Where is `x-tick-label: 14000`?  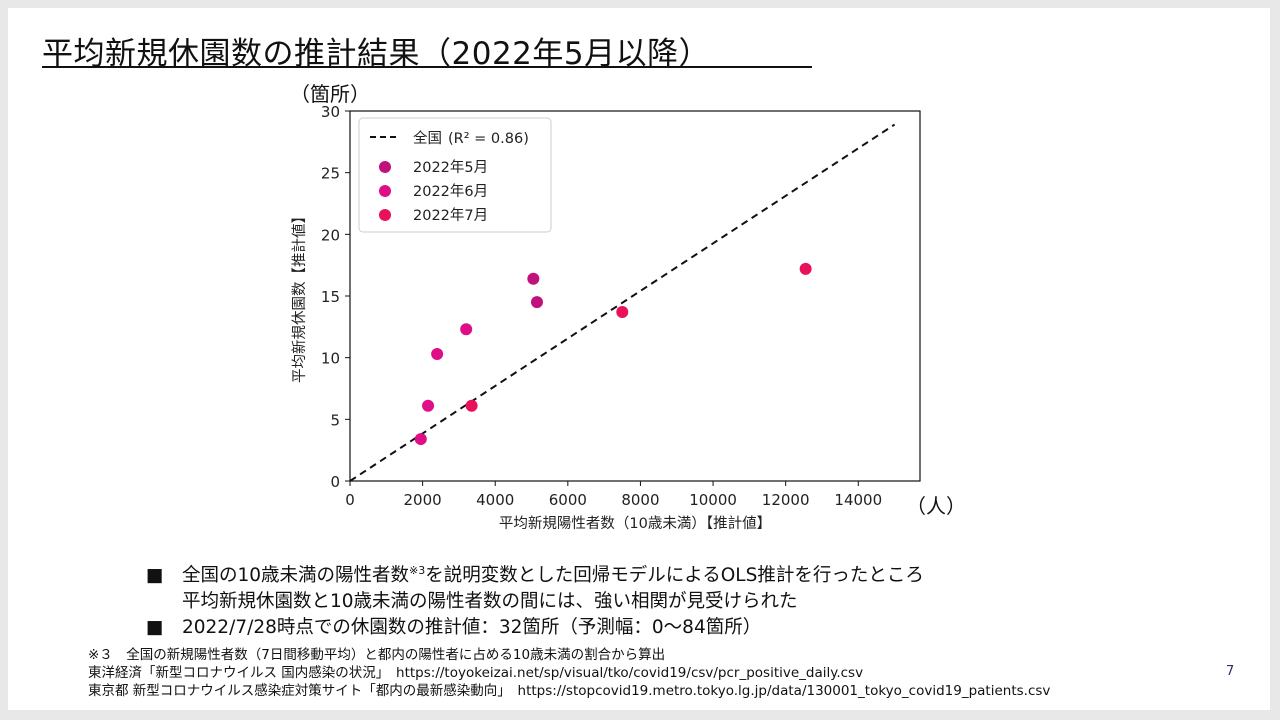
x-tick-label: 14000 is located at coordinates (858, 500).